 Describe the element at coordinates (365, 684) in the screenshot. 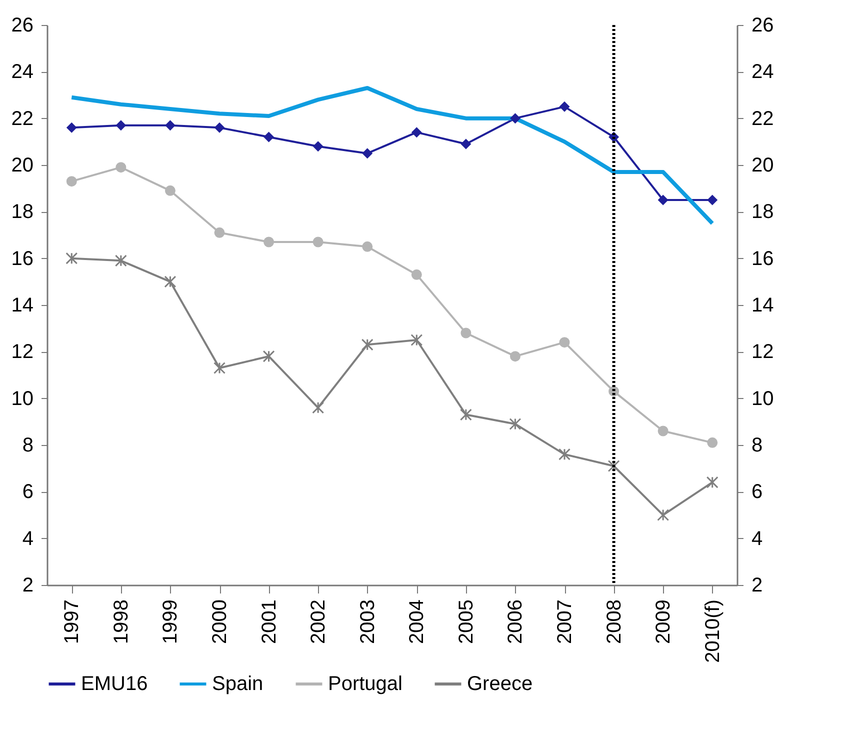

I see `legend-label: Portugal` at that location.